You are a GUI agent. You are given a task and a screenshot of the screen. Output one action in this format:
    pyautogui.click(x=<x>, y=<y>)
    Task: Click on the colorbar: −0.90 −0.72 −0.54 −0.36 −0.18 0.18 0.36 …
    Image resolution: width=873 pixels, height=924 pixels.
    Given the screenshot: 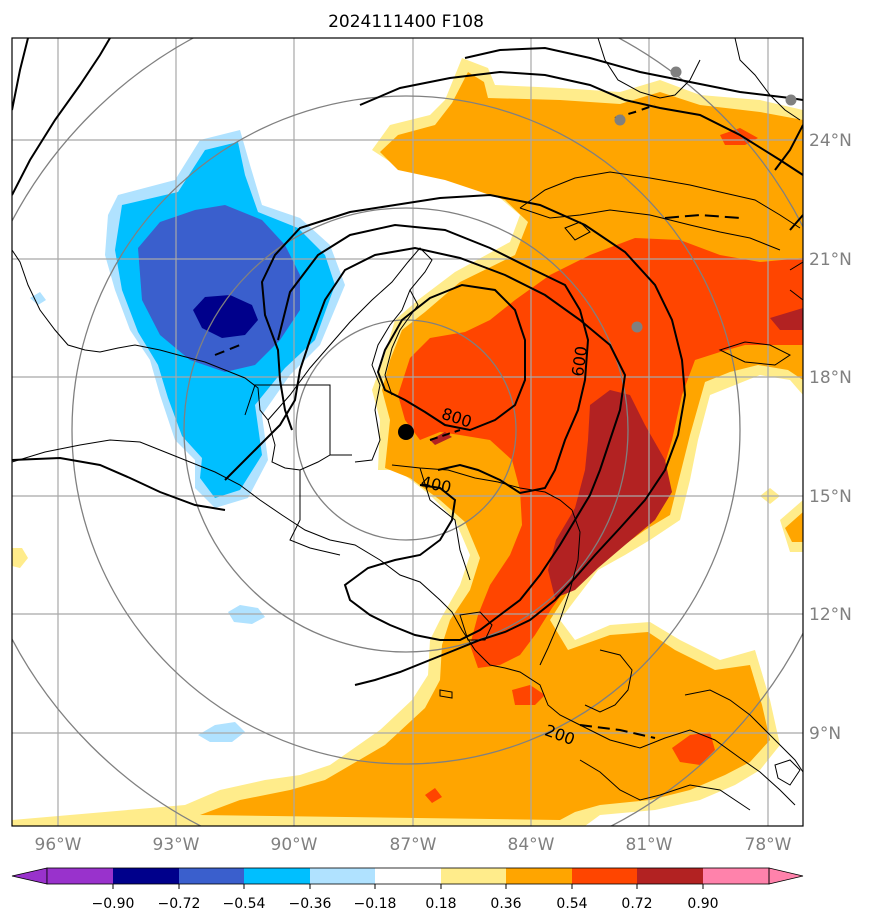 What is the action you would take?
    pyautogui.click(x=407, y=889)
    